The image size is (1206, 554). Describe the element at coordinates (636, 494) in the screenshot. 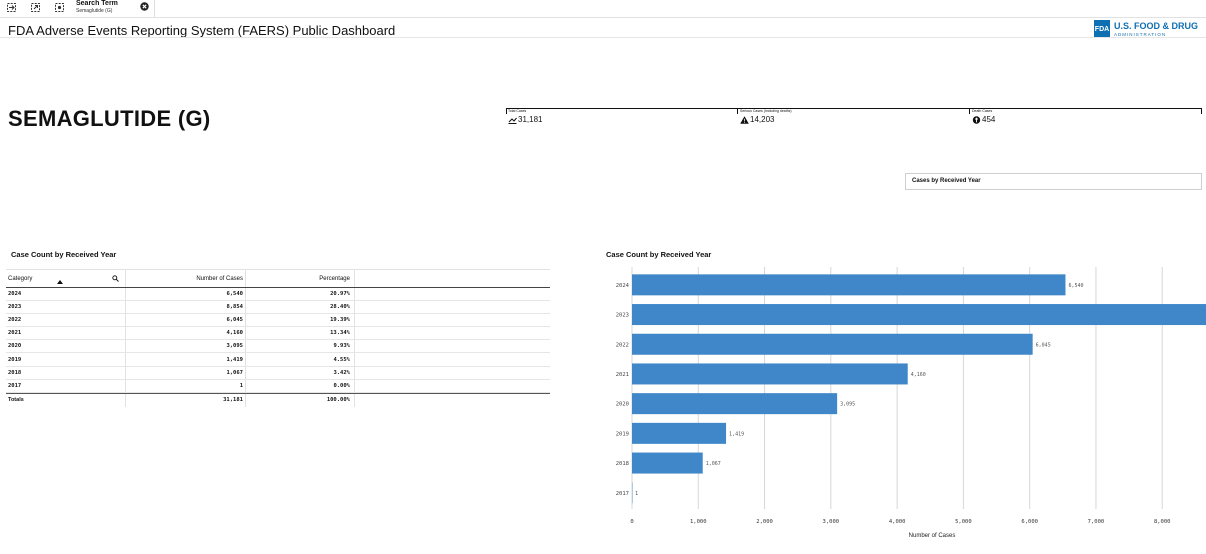

I see `data-label: 1` at that location.